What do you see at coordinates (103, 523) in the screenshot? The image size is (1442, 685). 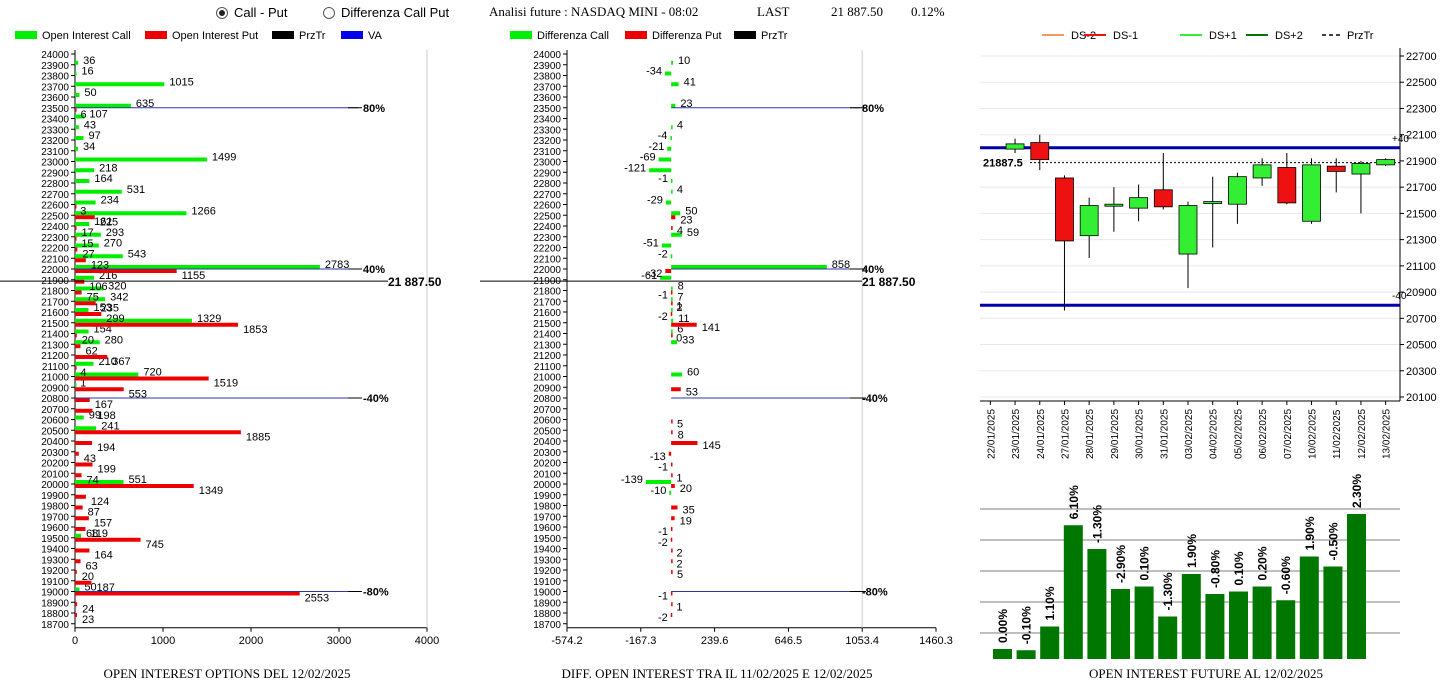 I see `put-value-label: 157` at bounding box center [103, 523].